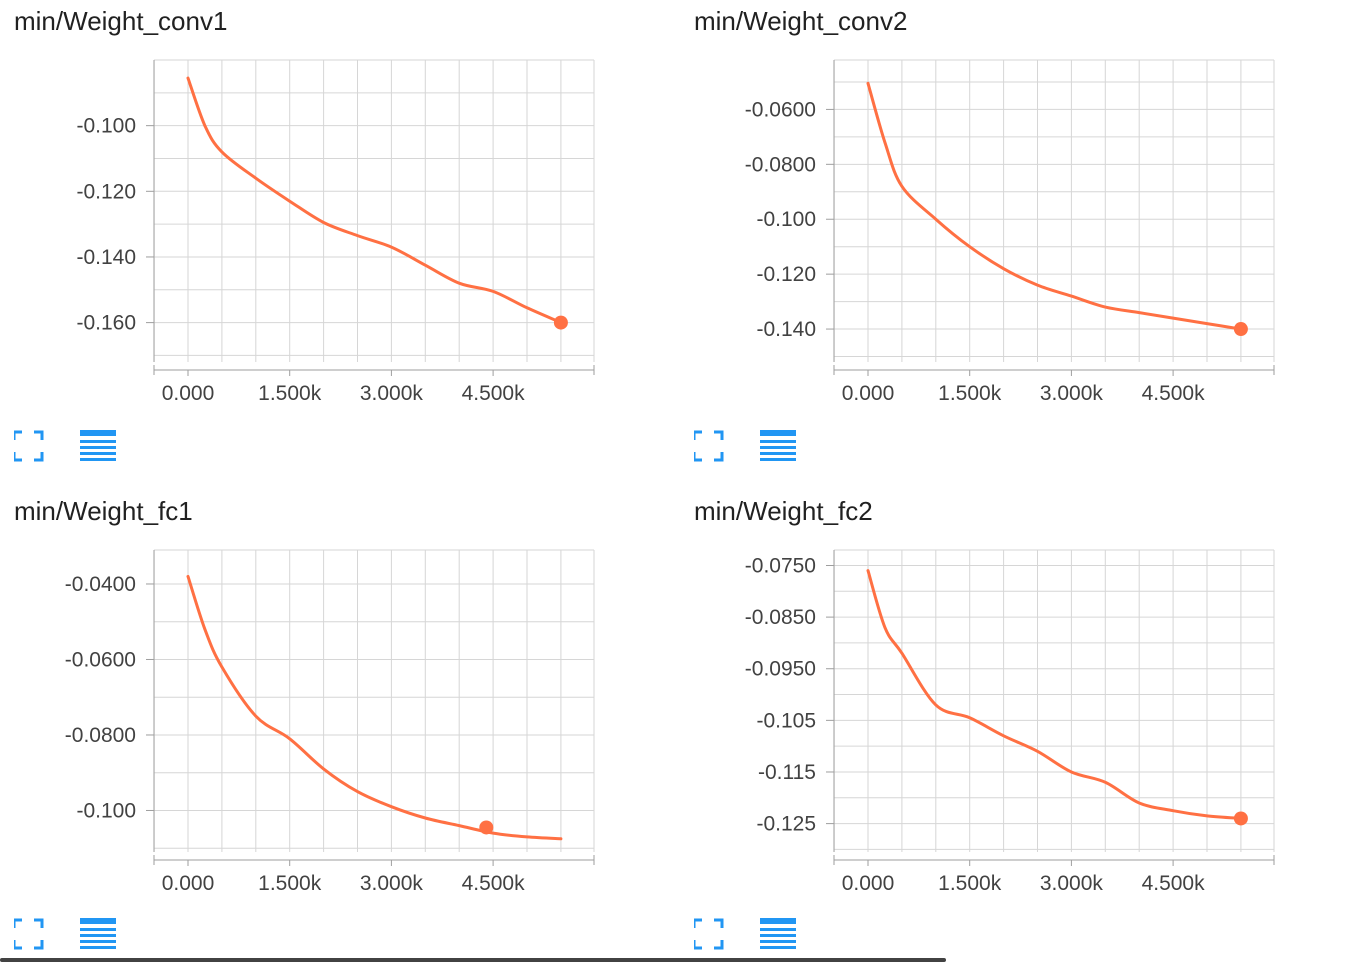 The image size is (1358, 970). What do you see at coordinates (121, 21) in the screenshot?
I see `chart-title: min/Weight_conv1` at bounding box center [121, 21].